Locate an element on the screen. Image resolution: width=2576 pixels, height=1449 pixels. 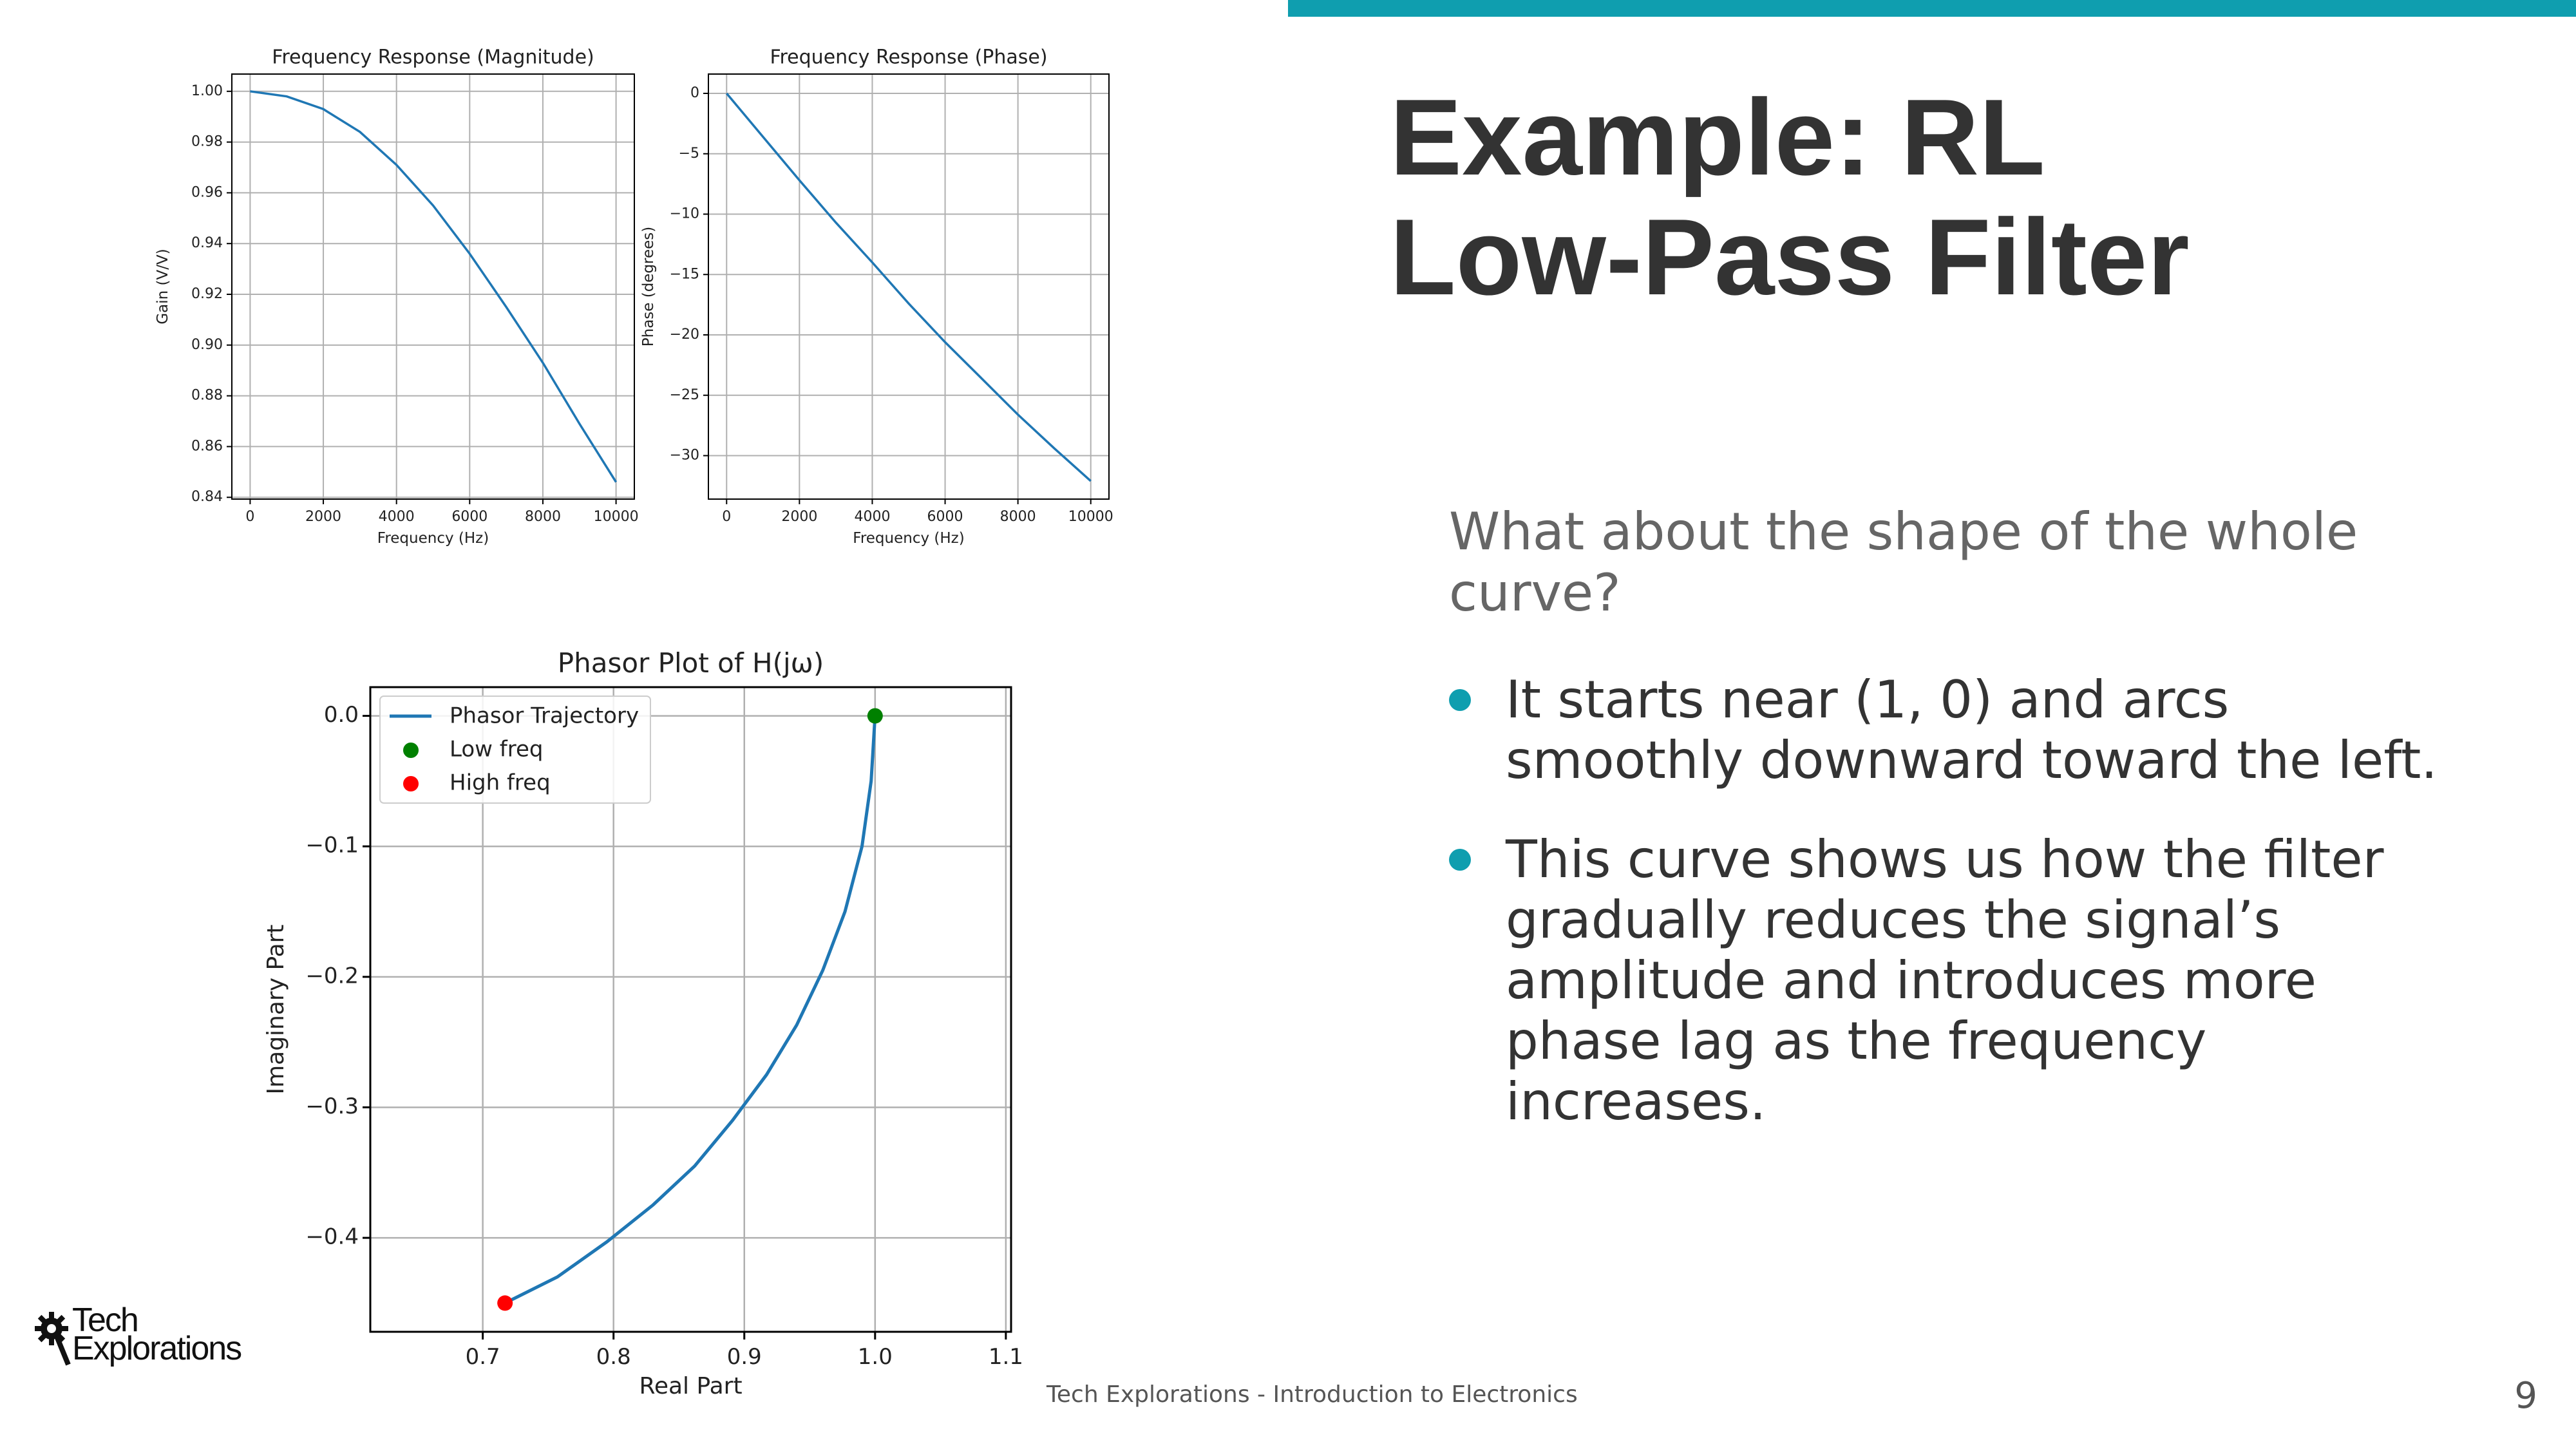
low-freq-point is located at coordinates (875, 716).